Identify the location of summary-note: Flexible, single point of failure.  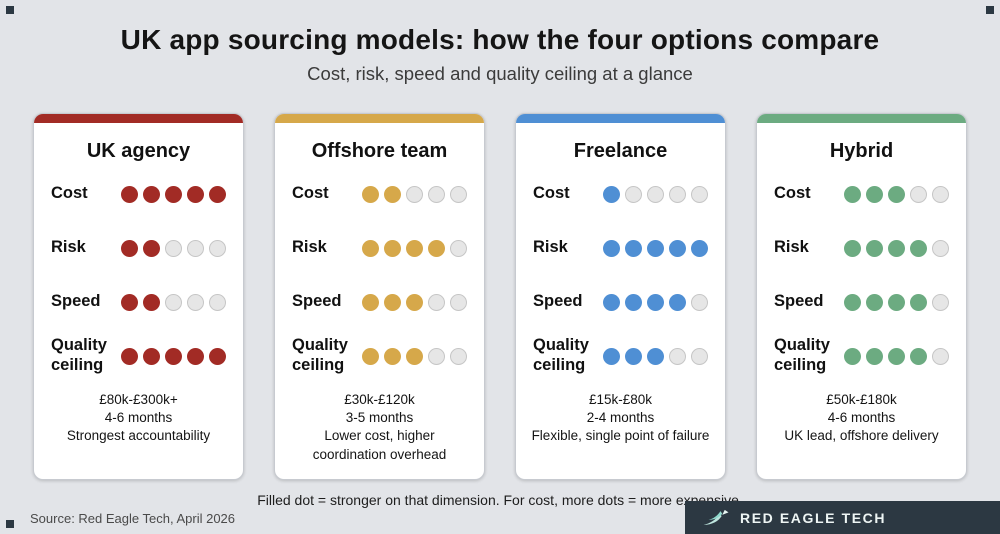
(620, 436).